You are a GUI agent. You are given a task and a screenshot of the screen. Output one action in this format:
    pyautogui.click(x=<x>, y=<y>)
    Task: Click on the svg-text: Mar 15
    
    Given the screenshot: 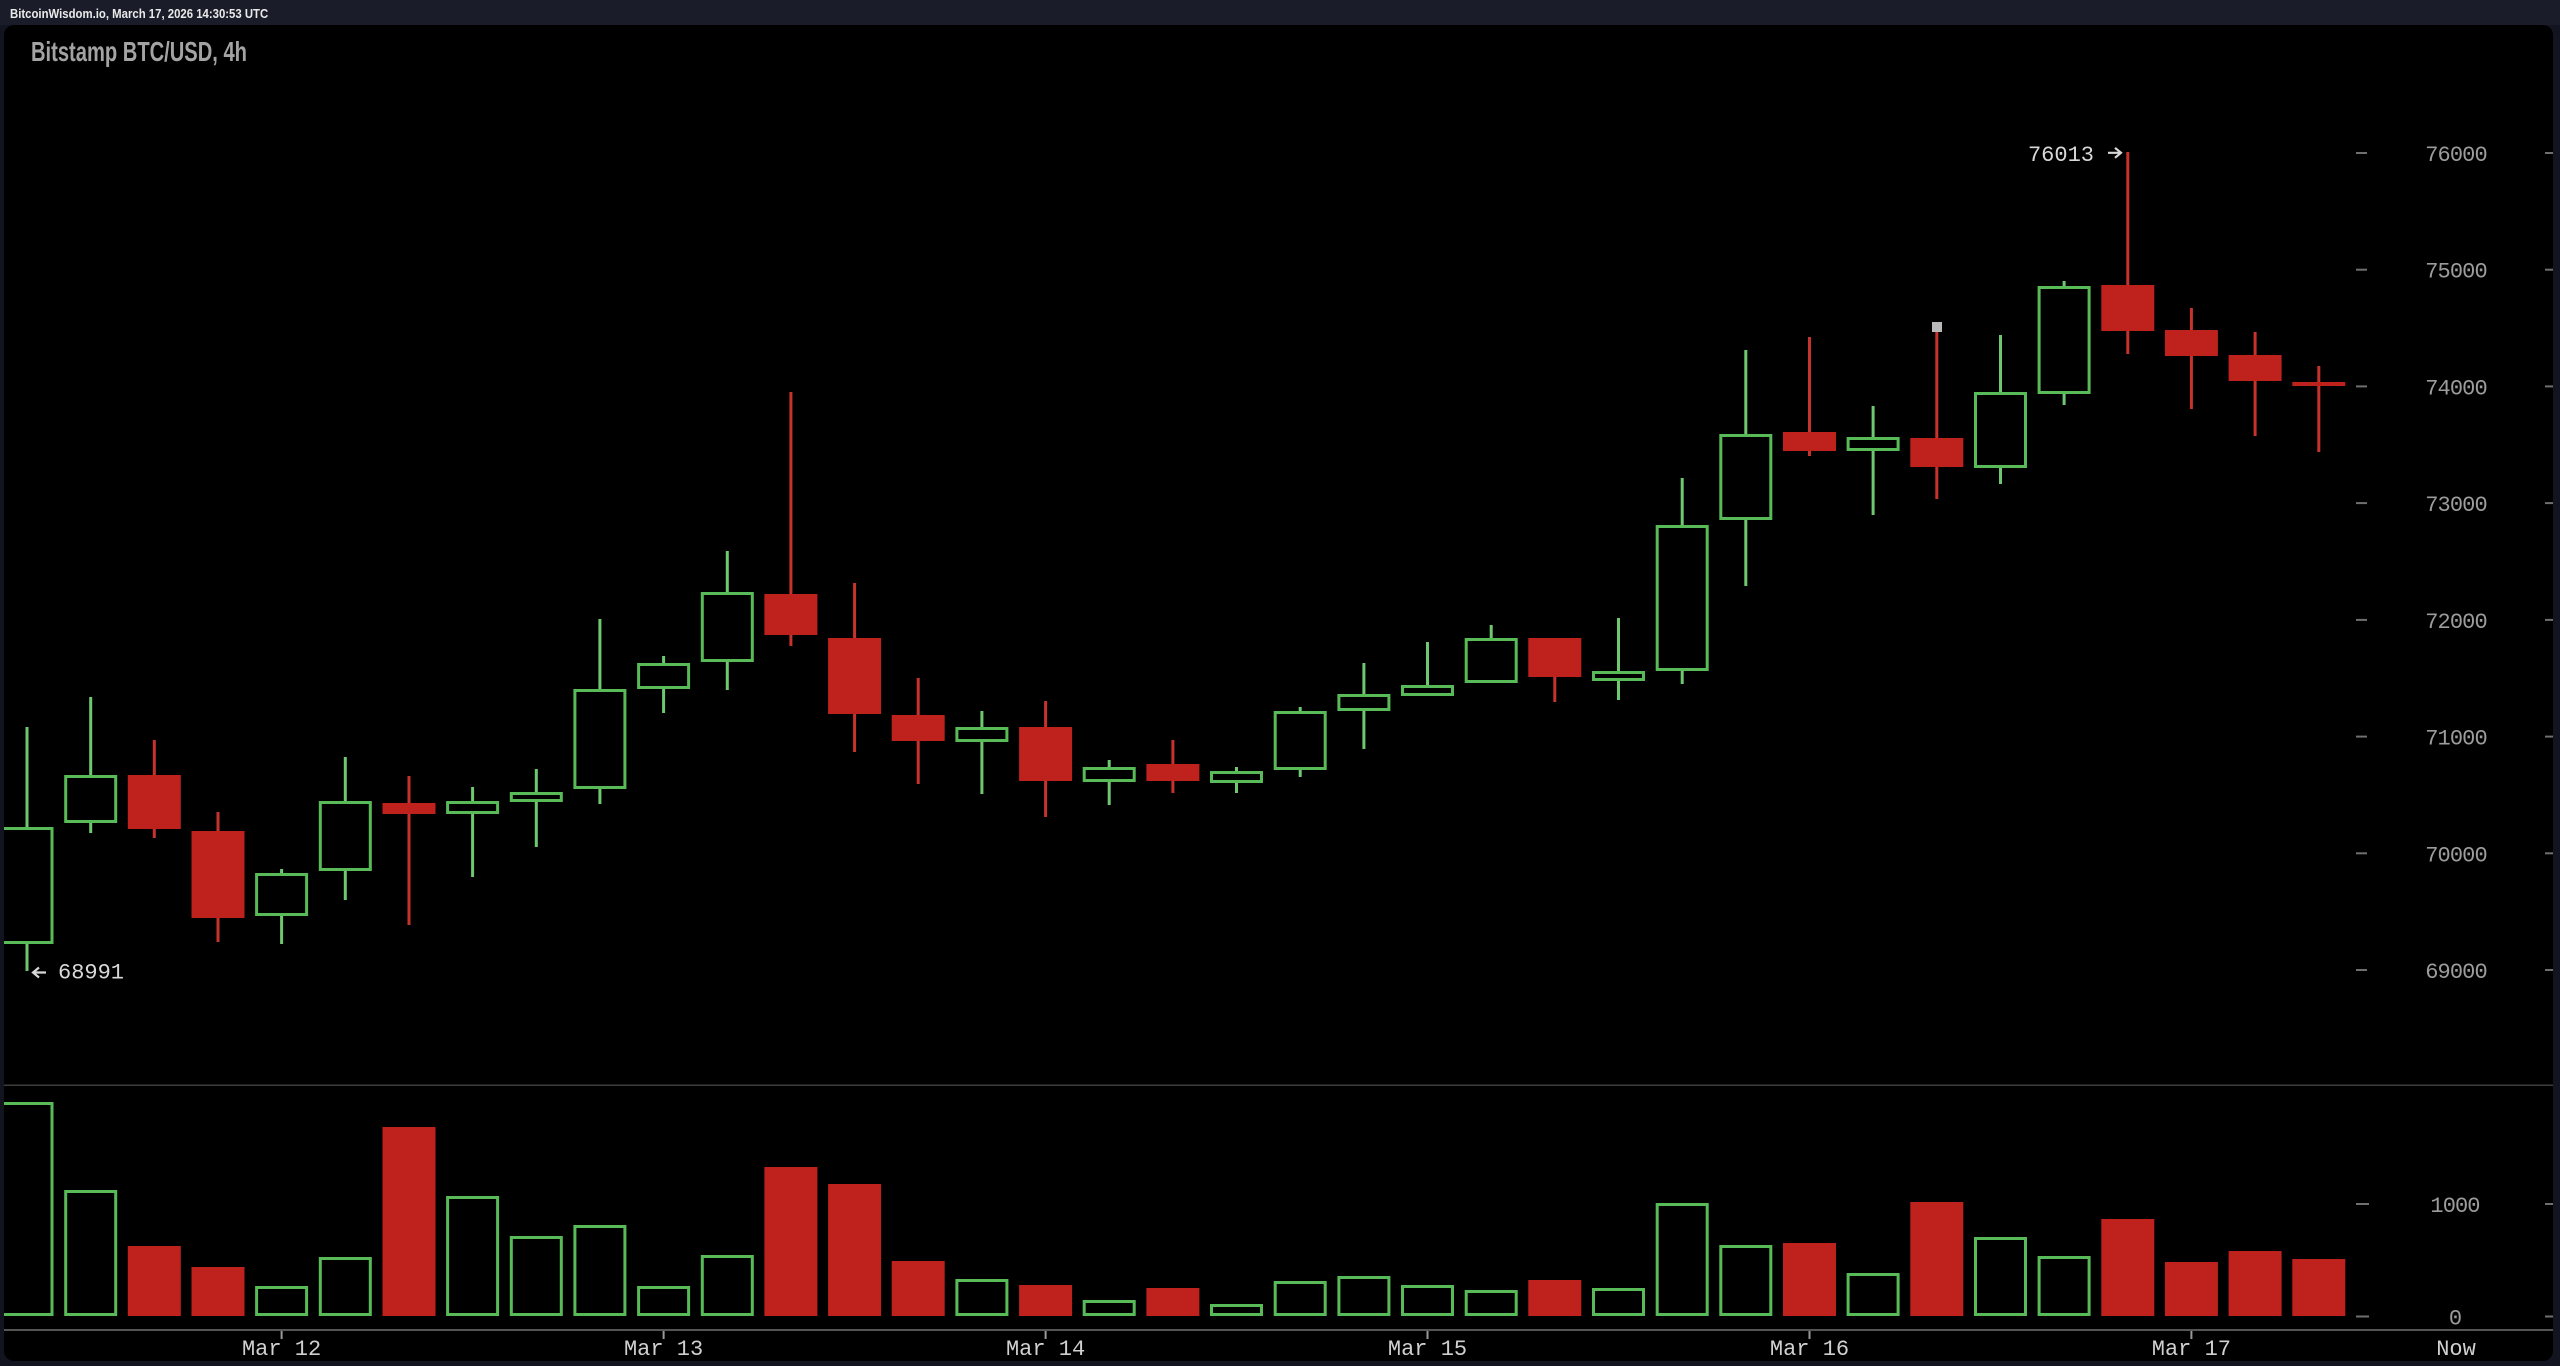 What is the action you would take?
    pyautogui.click(x=1427, y=1349)
    